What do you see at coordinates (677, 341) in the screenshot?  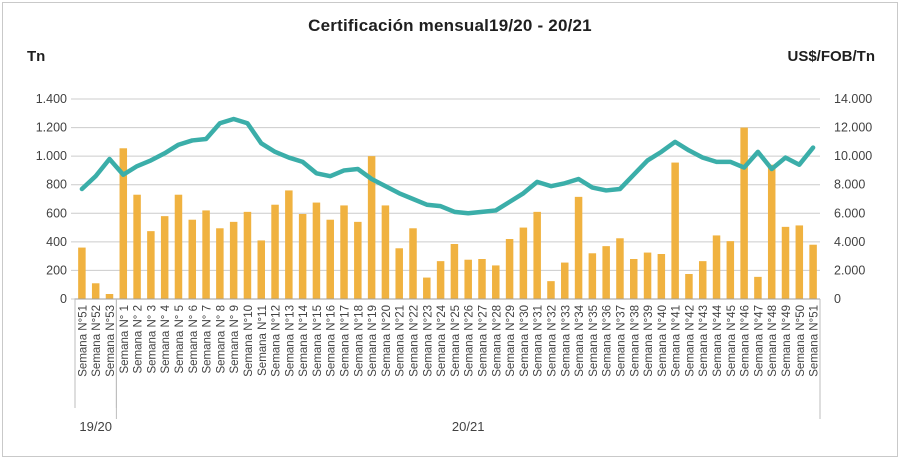 I see `x-axis-label: Semana N°41` at bounding box center [677, 341].